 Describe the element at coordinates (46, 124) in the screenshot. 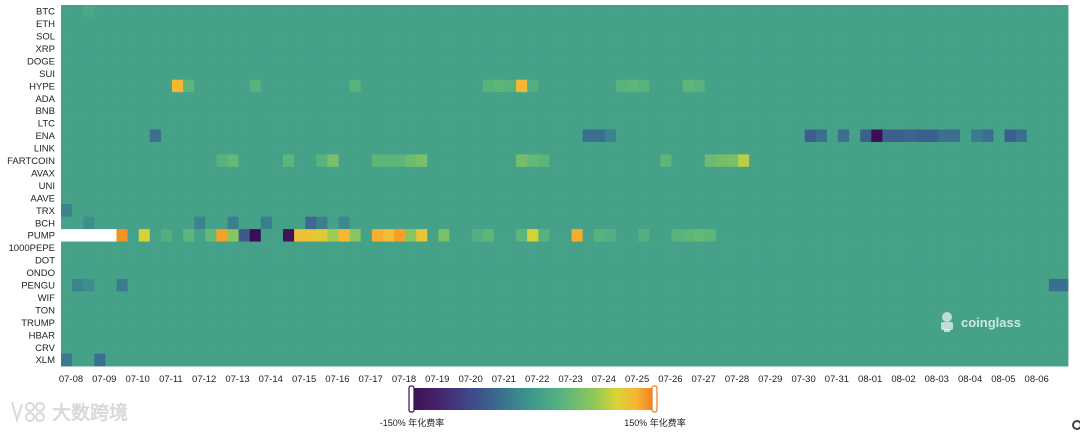

I see `y-axis-label: LTC` at that location.